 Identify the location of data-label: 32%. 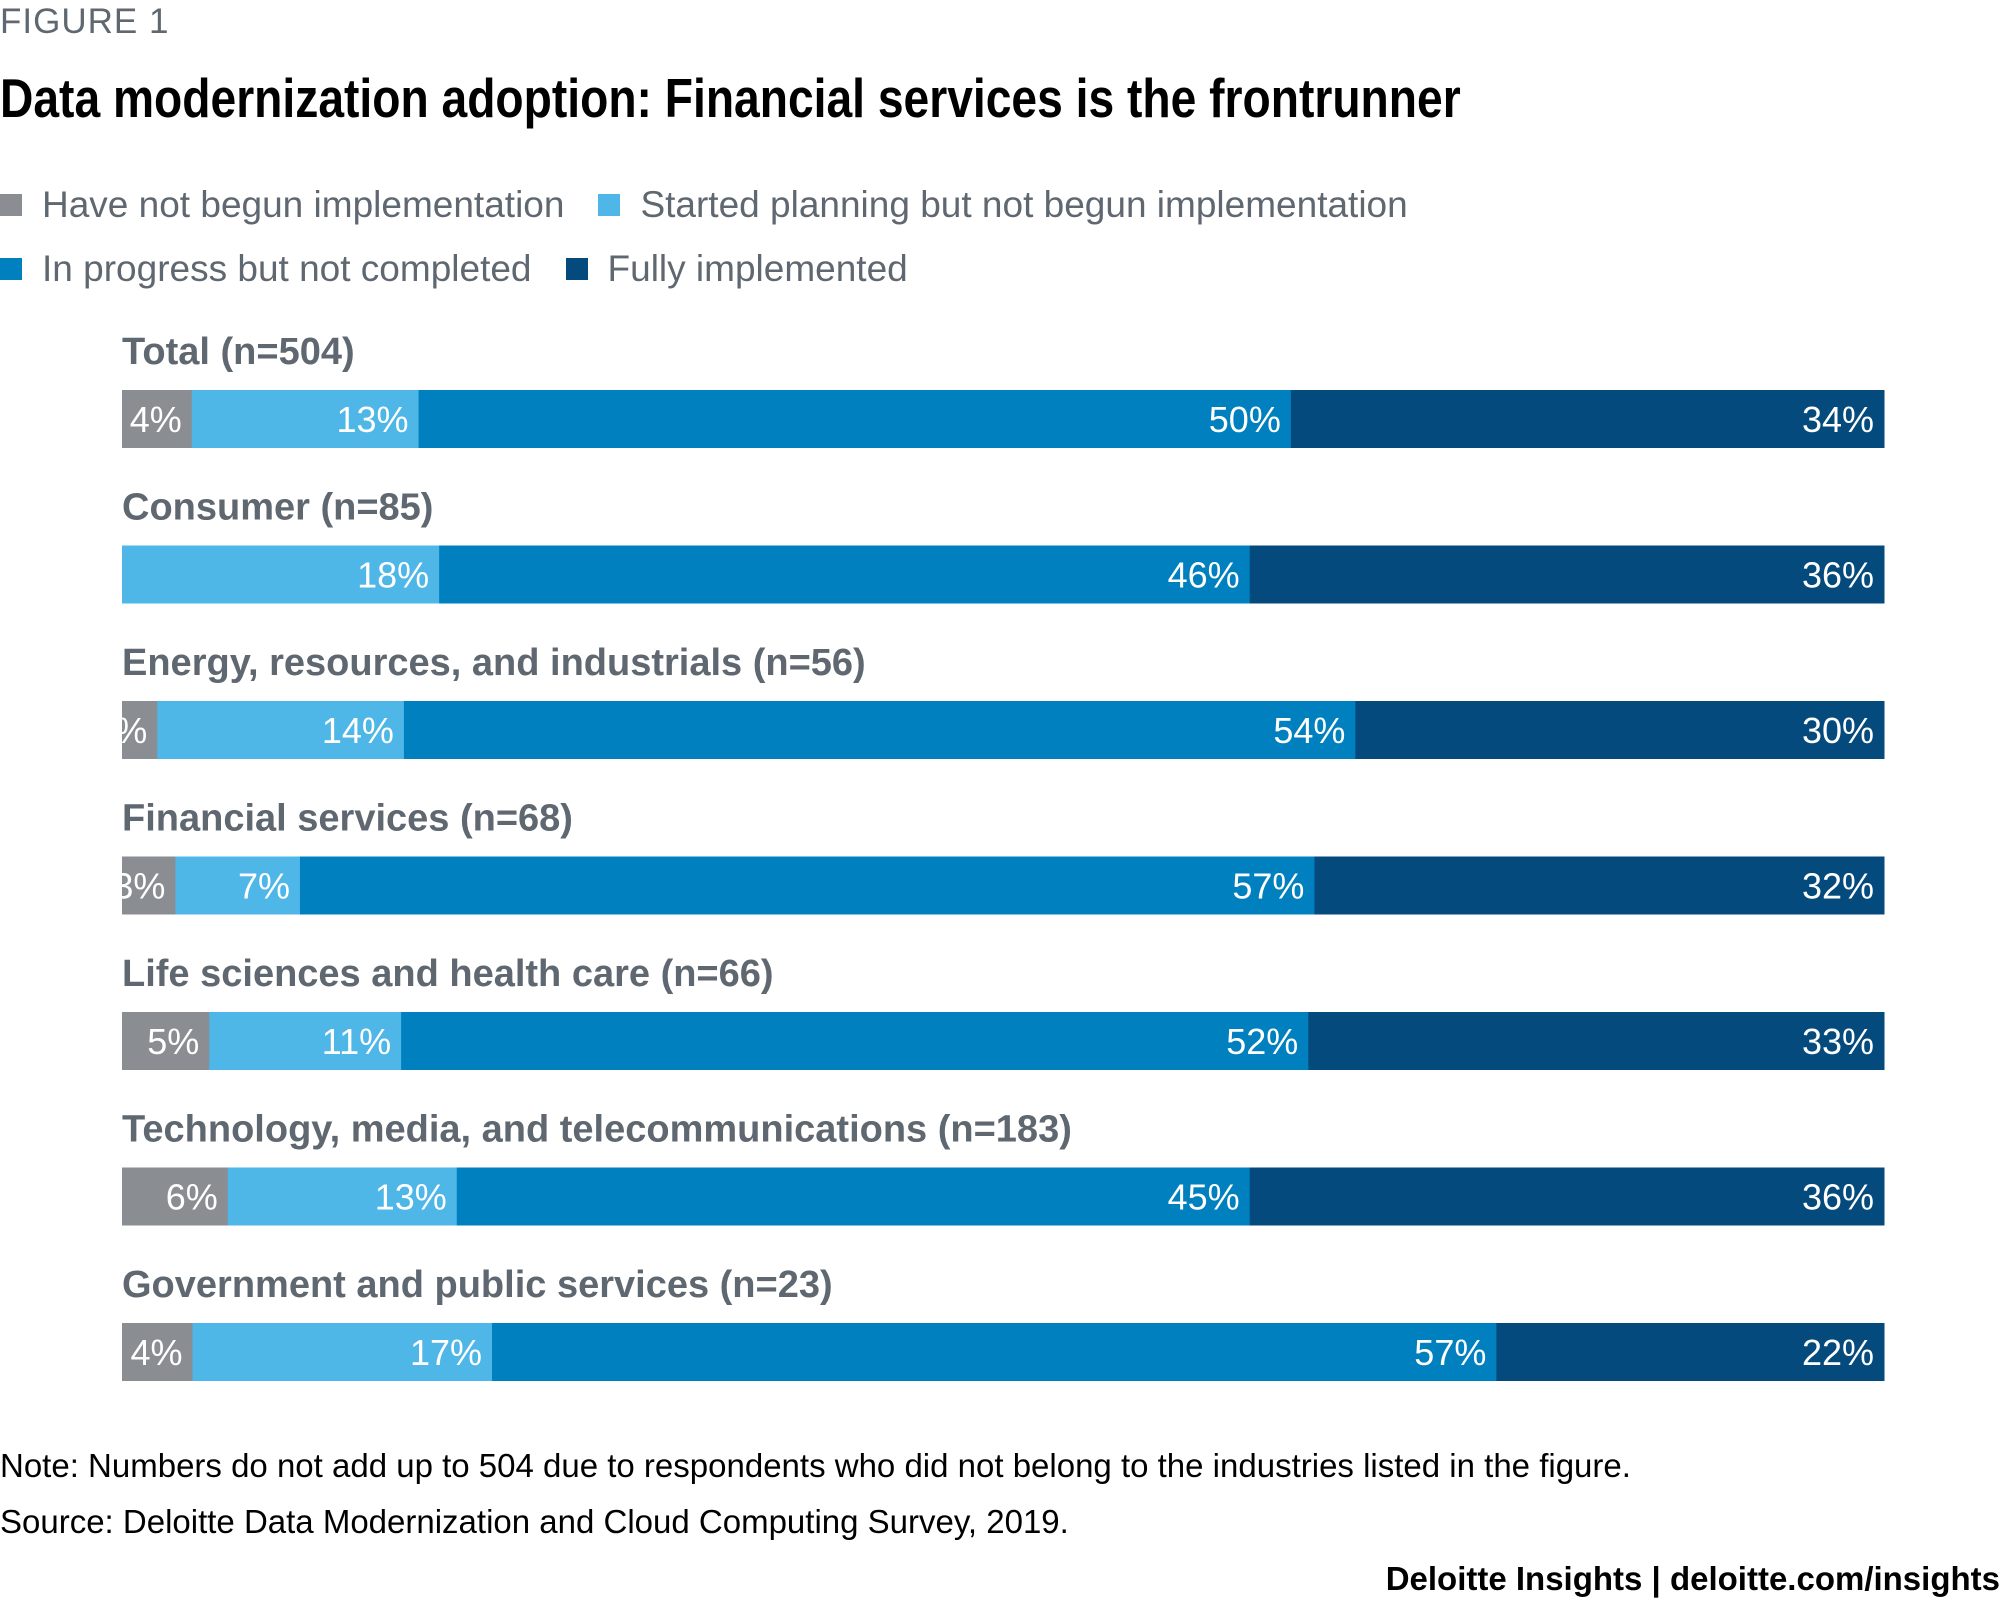
(1838, 886).